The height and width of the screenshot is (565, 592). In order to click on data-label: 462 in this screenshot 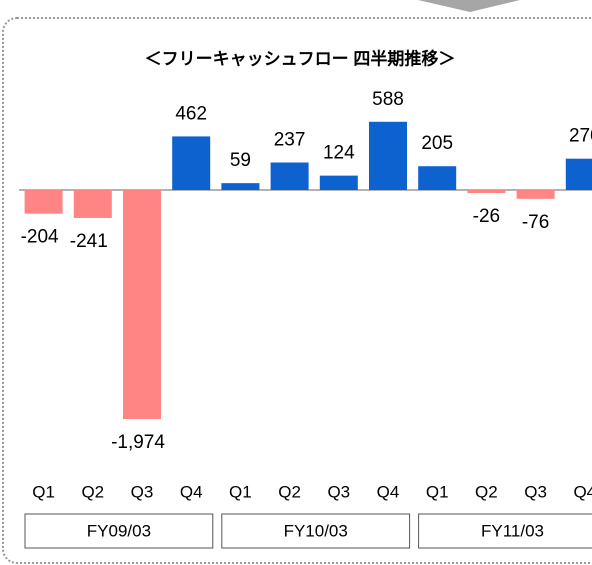, I will do `click(191, 113)`.